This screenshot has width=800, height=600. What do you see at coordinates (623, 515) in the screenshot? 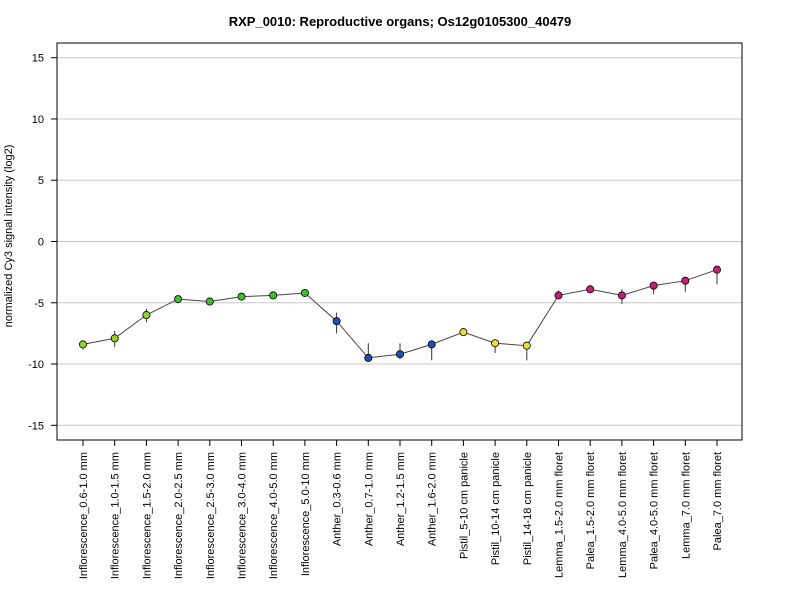
I see `x-tick-label: Lemma_4.0-5.0 mm floret` at bounding box center [623, 515].